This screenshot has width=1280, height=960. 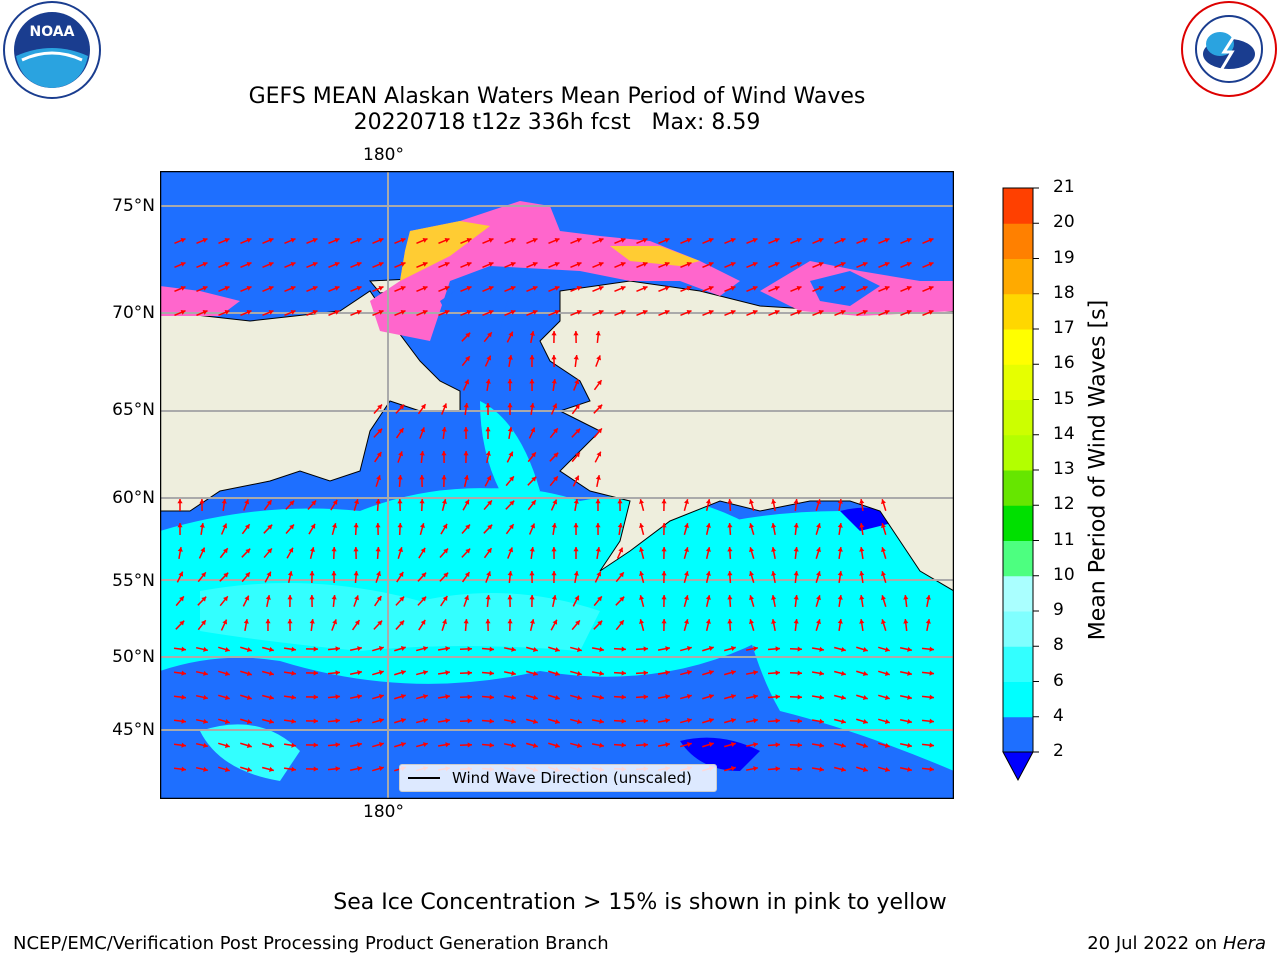 I want to click on lat-label: 50°N, so click(x=133, y=657).